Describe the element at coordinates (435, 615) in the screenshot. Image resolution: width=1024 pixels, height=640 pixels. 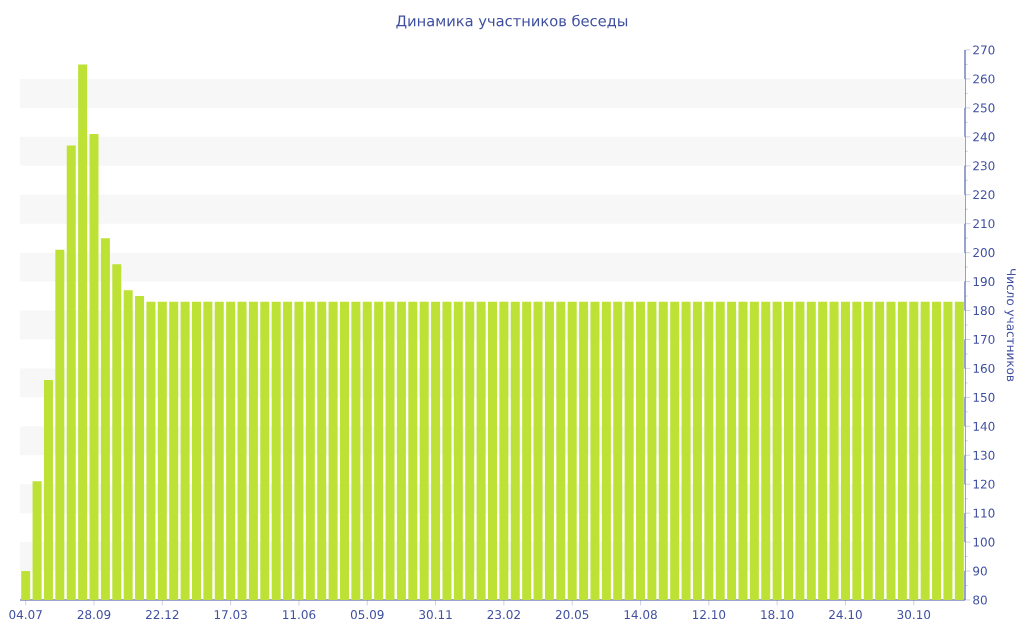
I see `x-tick-label: 30.11` at that location.